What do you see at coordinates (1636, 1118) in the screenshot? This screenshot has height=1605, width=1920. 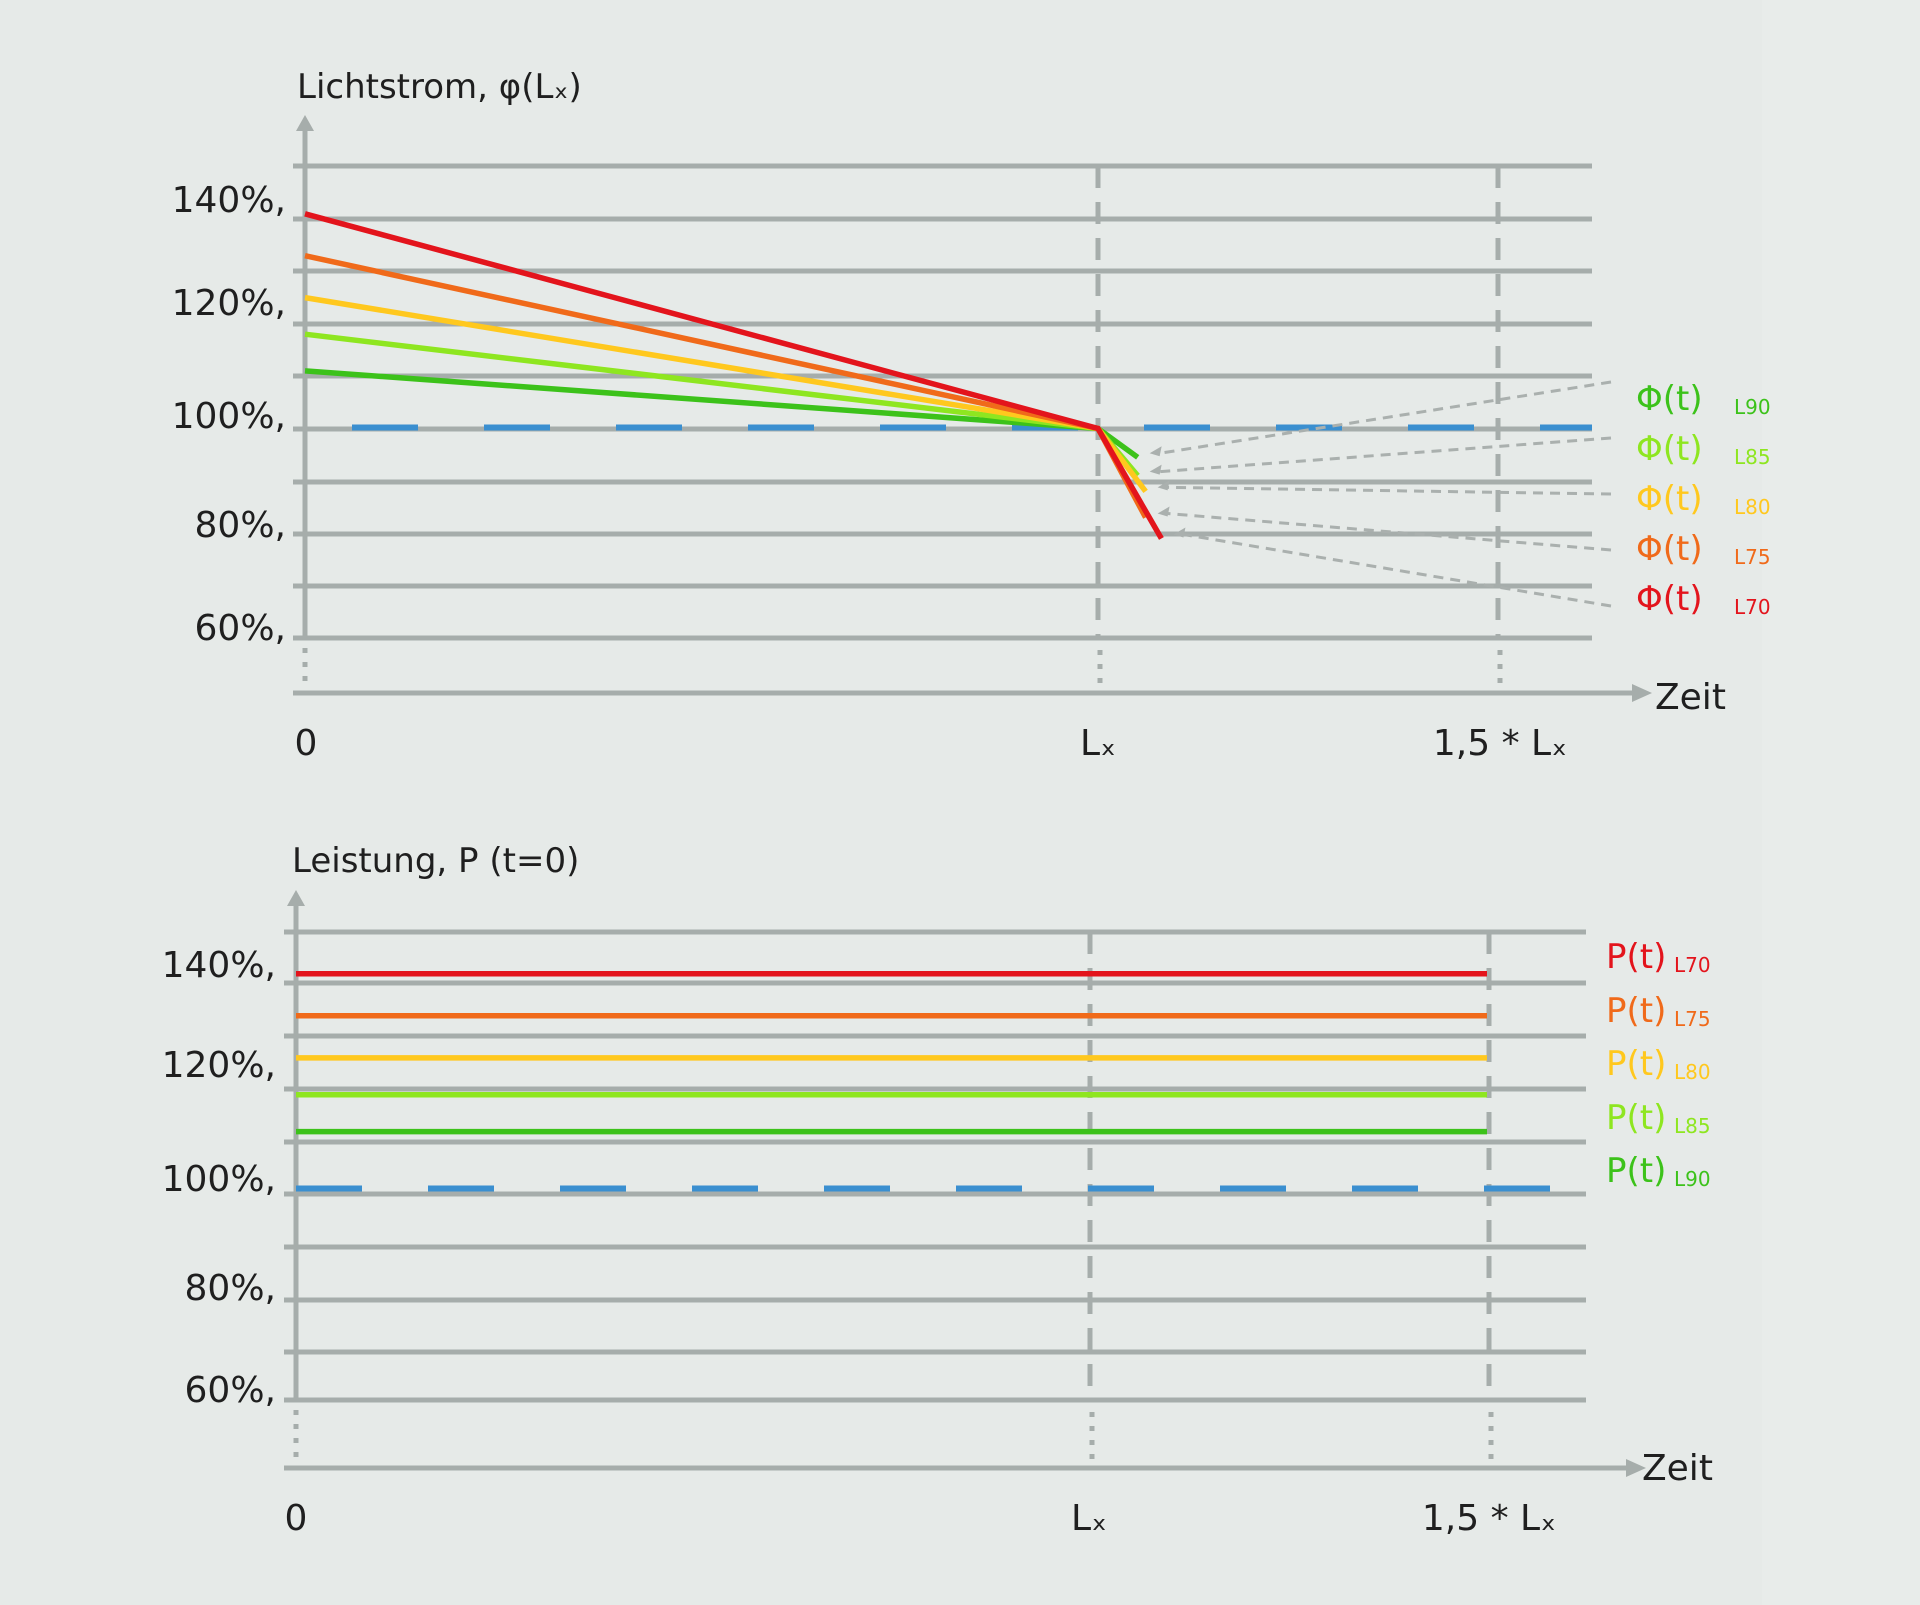 I see `legend-label-l85: P(t)` at bounding box center [1636, 1118].